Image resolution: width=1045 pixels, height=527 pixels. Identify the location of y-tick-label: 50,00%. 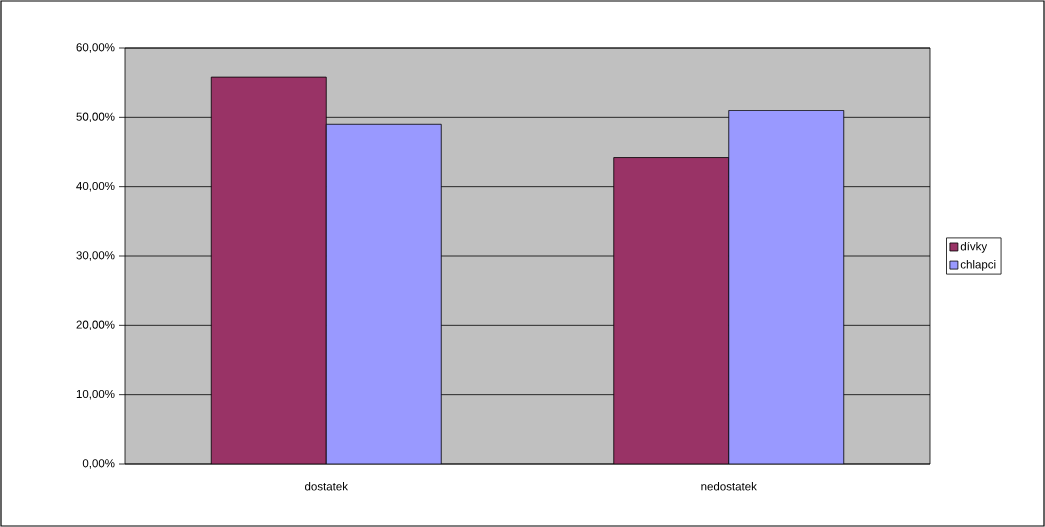
(95, 117).